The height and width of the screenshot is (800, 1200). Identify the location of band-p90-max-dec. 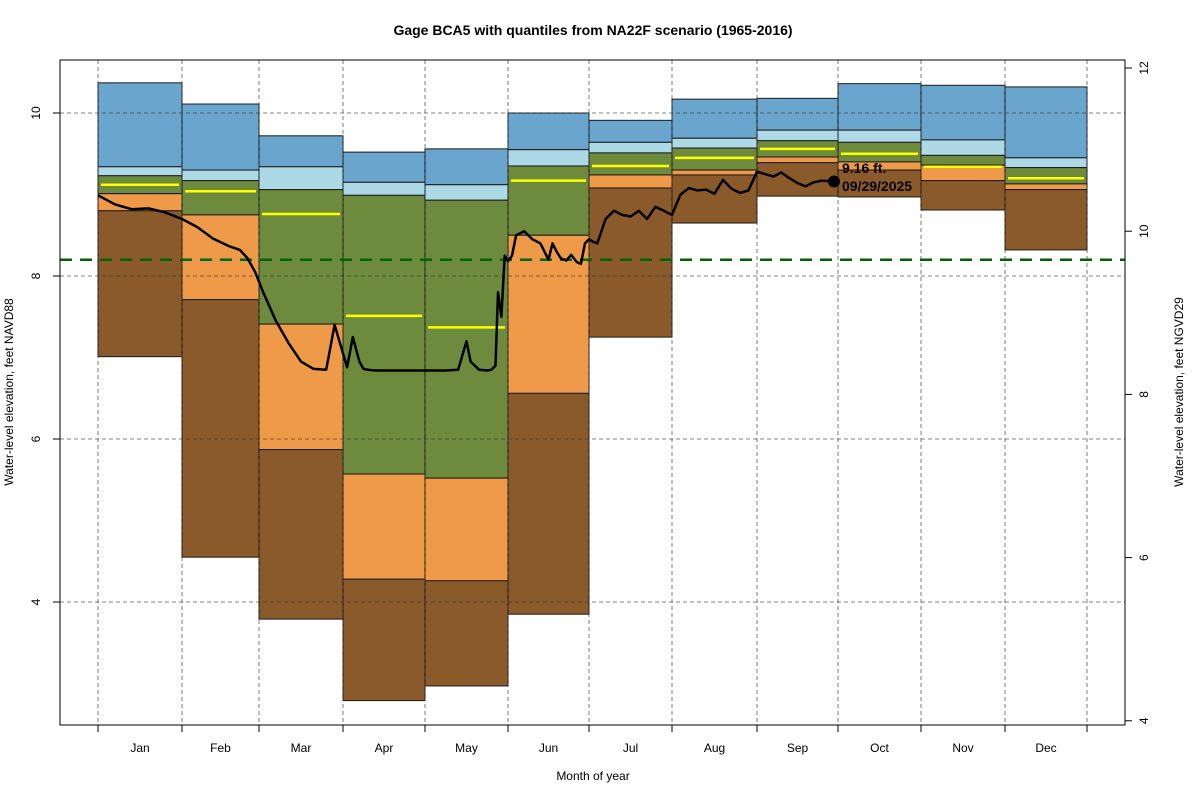
(1046, 122).